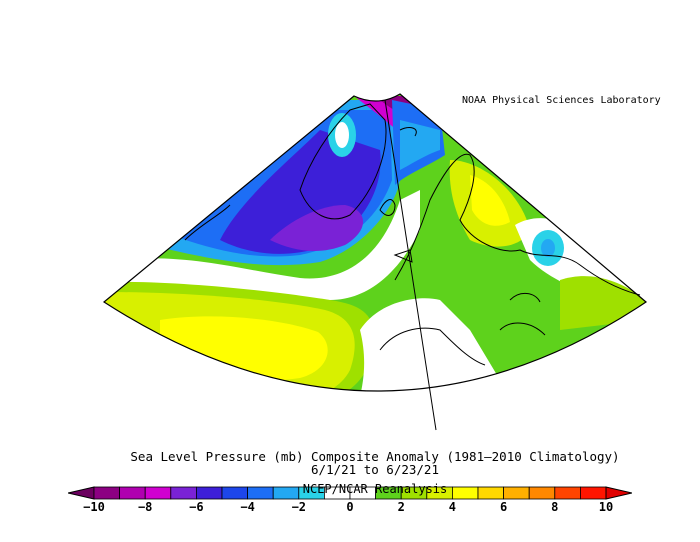 This screenshot has width=700, height=542. Describe the element at coordinates (375, 469) in the screenshot. I see `date-range: 6/1/21 to 6/23/21` at that location.